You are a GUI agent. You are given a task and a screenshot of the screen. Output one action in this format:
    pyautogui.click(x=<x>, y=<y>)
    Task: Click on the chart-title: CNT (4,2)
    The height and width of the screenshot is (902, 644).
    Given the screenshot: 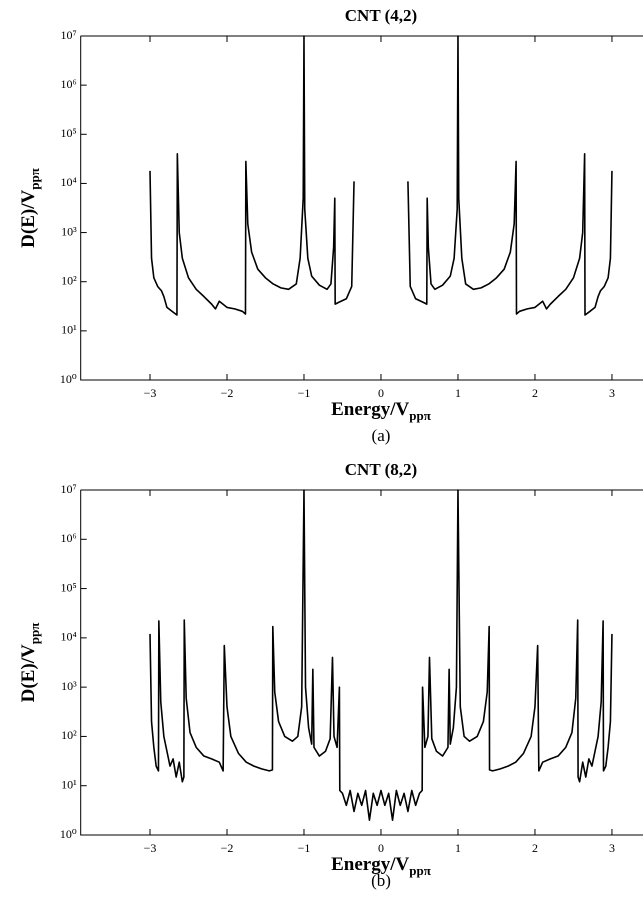 What is the action you would take?
    pyautogui.click(x=381, y=15)
    